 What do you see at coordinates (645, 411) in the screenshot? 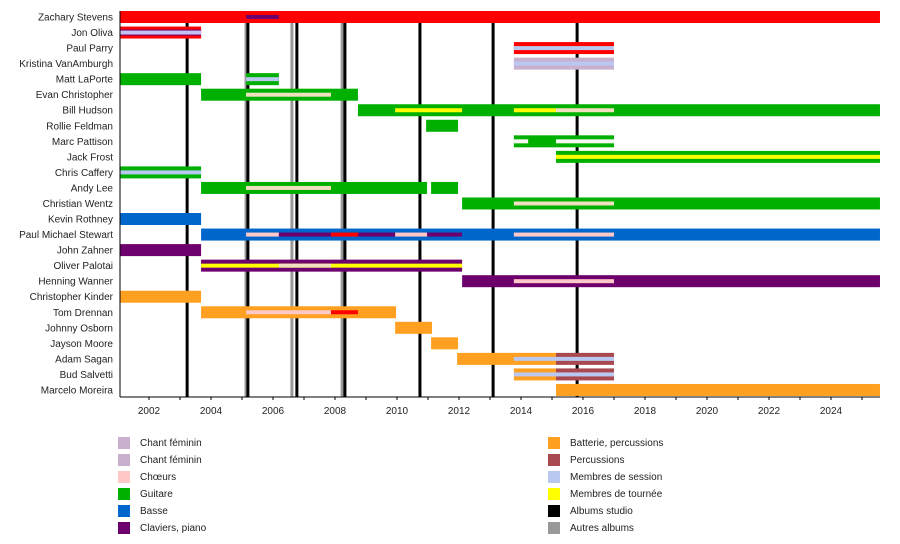
I see `x-tick-label: 2018` at bounding box center [645, 411].